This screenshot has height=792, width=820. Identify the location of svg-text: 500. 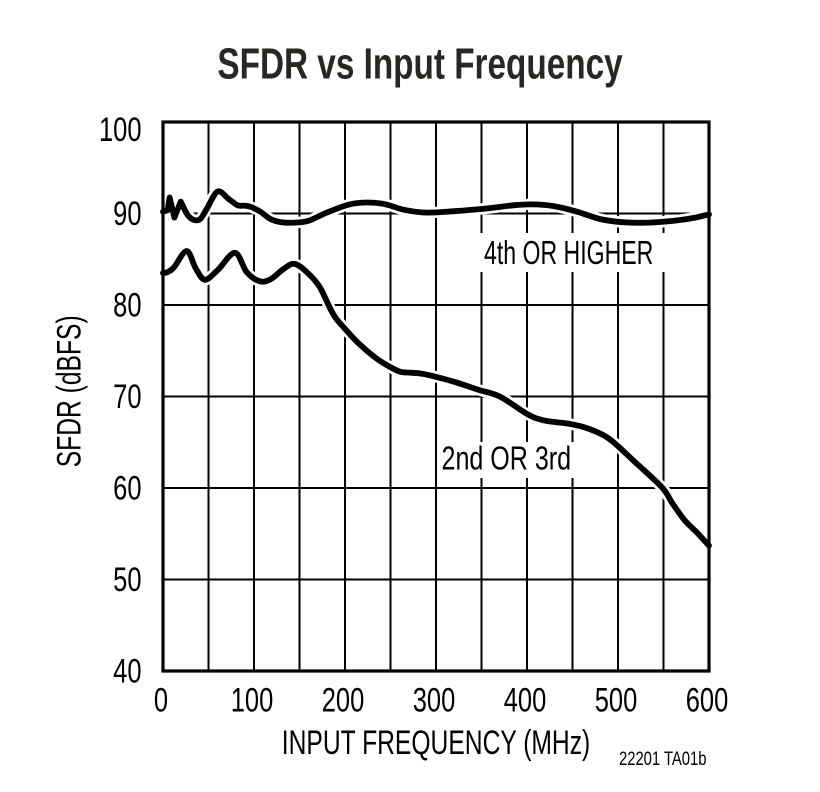
(616, 700).